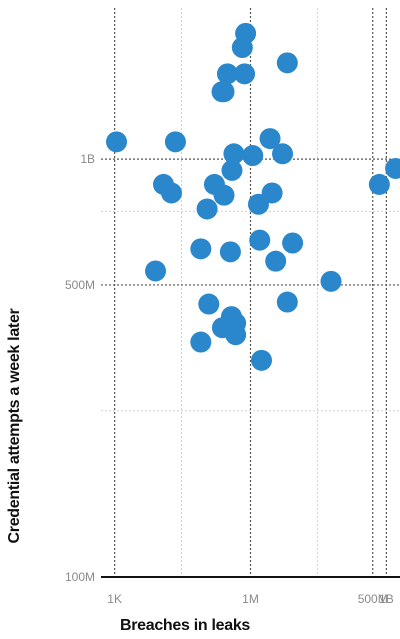 The width and height of the screenshot is (400, 639). I want to click on x-axis-title: Breaches in leaks, so click(185, 625).